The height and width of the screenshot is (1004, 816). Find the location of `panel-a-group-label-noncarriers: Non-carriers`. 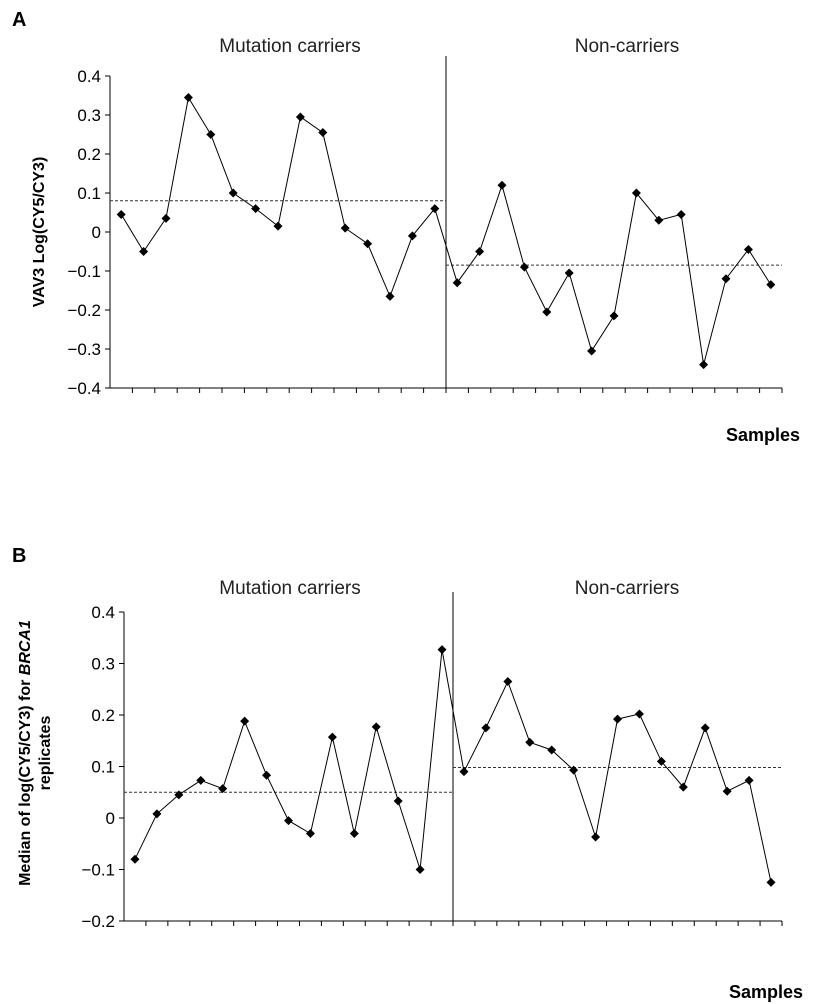

panel-a-group-label-noncarriers: Non-carriers is located at coordinates (627, 46).